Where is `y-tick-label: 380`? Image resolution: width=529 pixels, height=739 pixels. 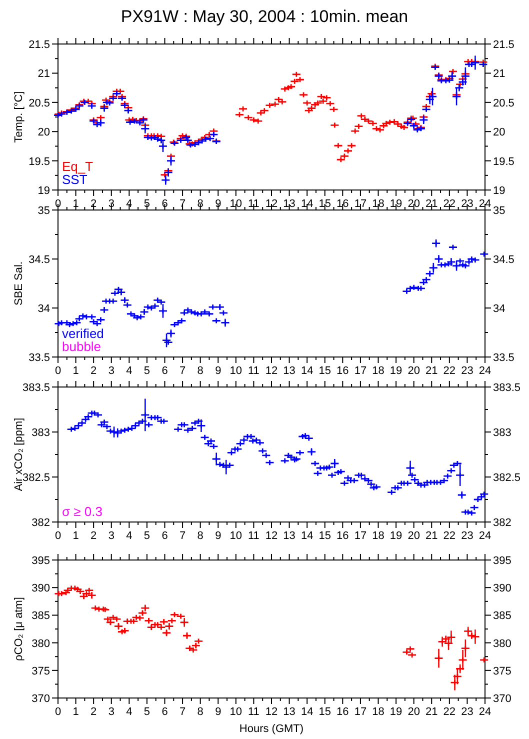 y-tick-label: 380 is located at coordinates (41, 644).